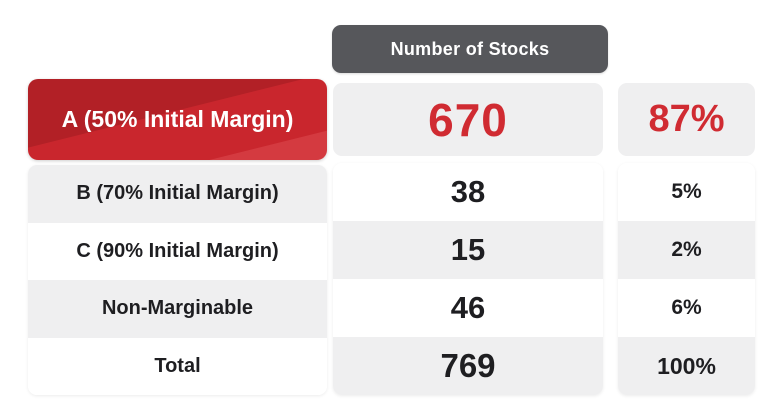 This screenshot has width=780, height=417. I want to click on row-total-percent-cell: 100%, so click(686, 366).